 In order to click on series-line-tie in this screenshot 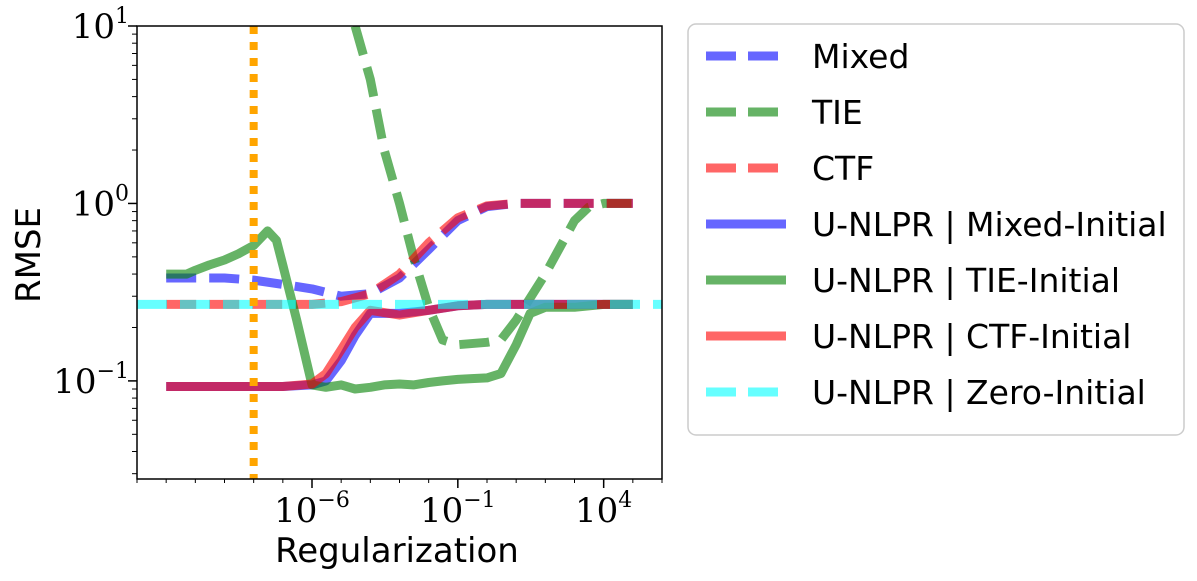, I will do `click(491, 188)`.